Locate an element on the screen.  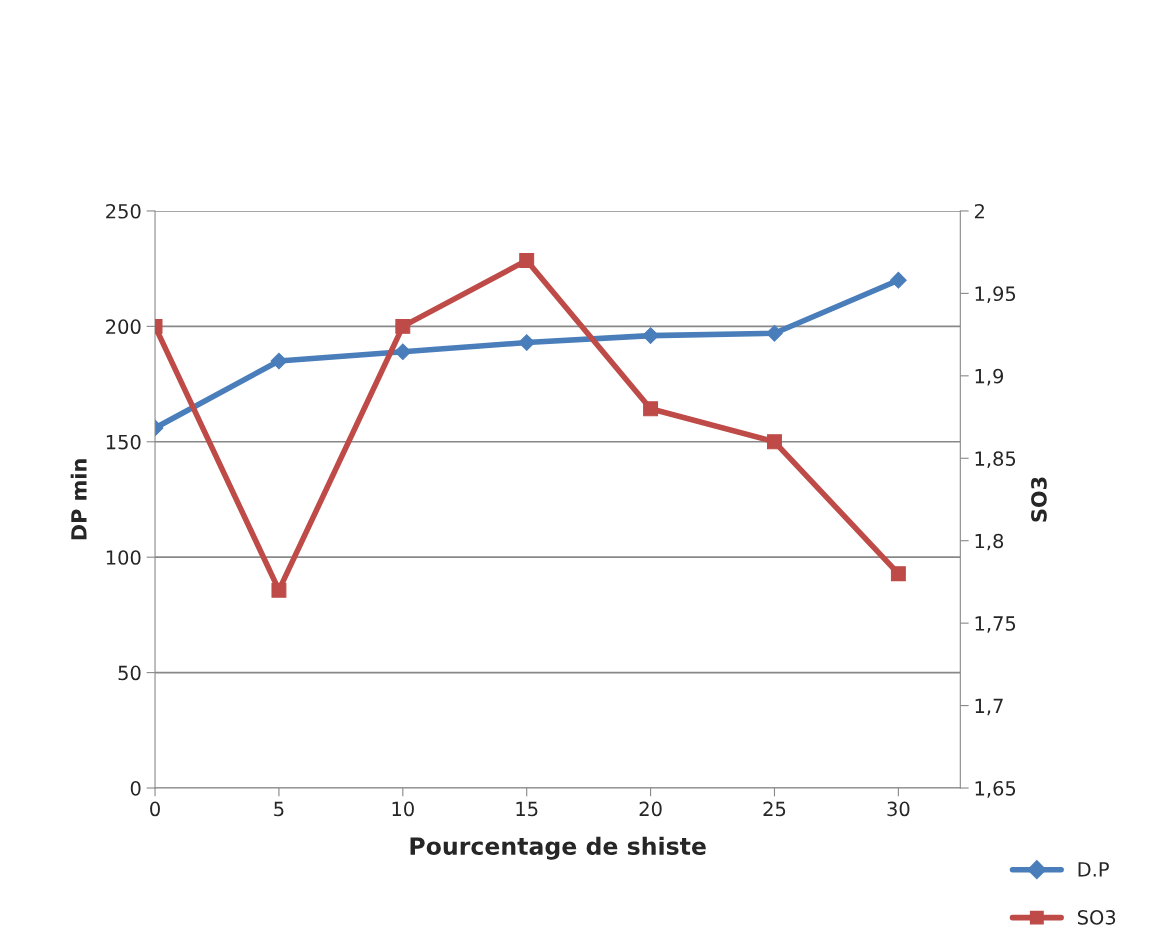
y2-axis-title: SO3 is located at coordinates (1039, 499).